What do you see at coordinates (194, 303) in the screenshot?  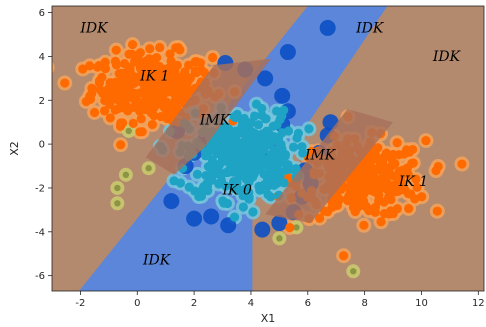 I see `x-tick-label: 2` at bounding box center [194, 303].